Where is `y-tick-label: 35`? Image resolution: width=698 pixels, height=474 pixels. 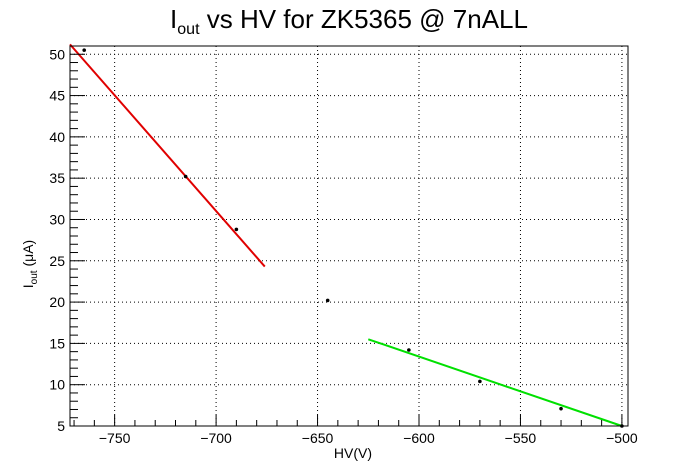 y-tick-label: 35 is located at coordinates (57, 178).